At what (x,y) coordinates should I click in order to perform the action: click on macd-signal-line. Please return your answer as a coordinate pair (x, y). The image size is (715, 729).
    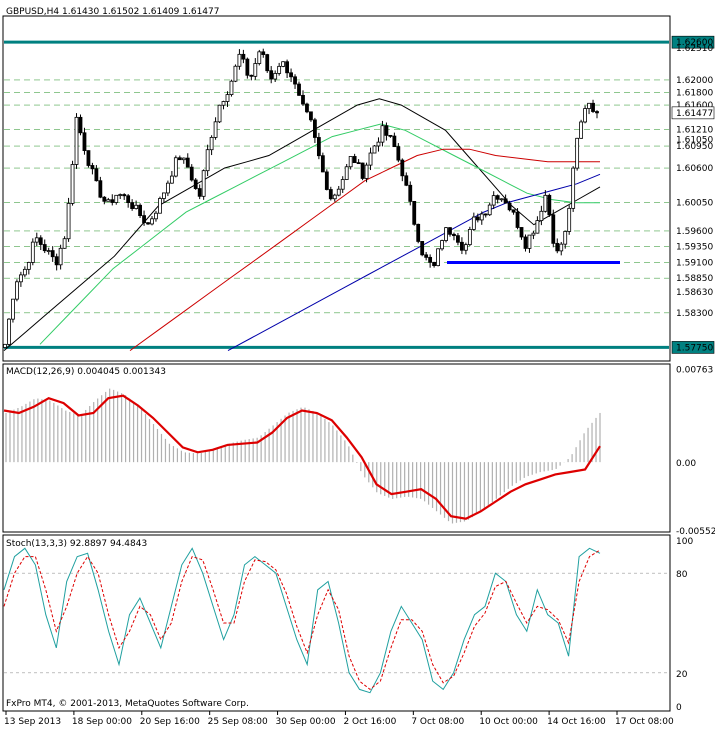
    Looking at the image, I should click on (302, 457).